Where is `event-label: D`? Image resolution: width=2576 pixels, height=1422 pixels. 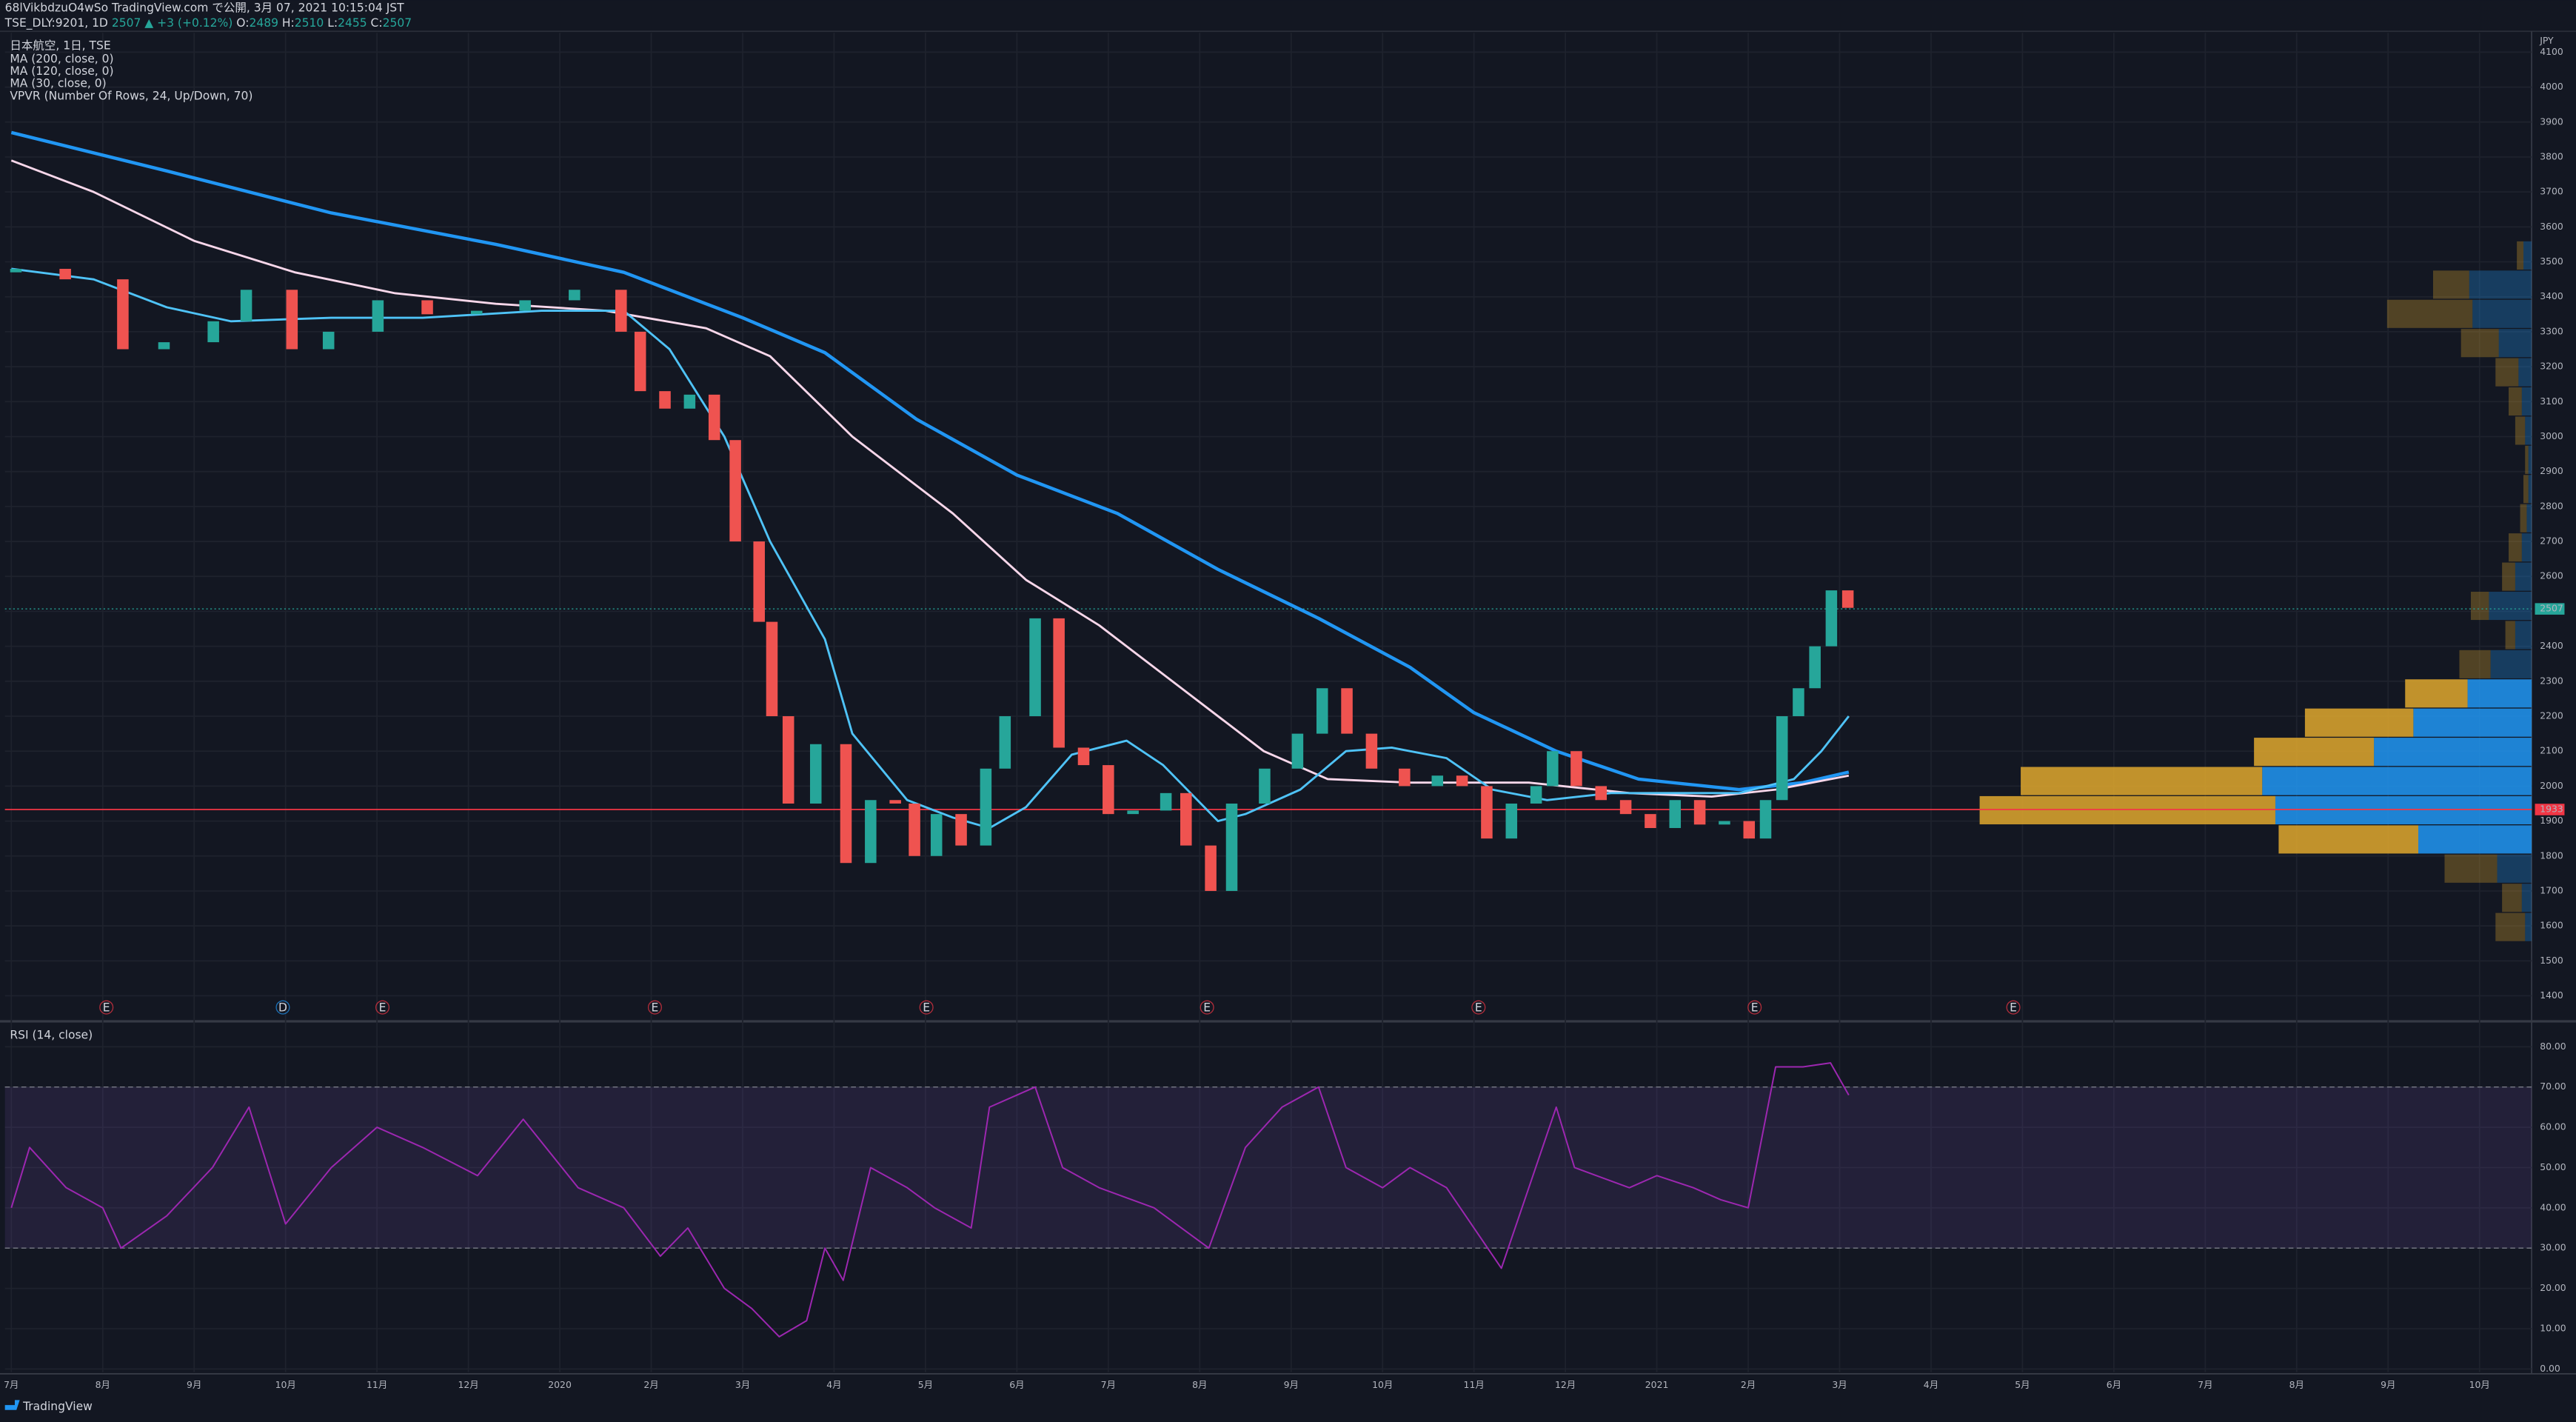
event-label: D is located at coordinates (282, 1007).